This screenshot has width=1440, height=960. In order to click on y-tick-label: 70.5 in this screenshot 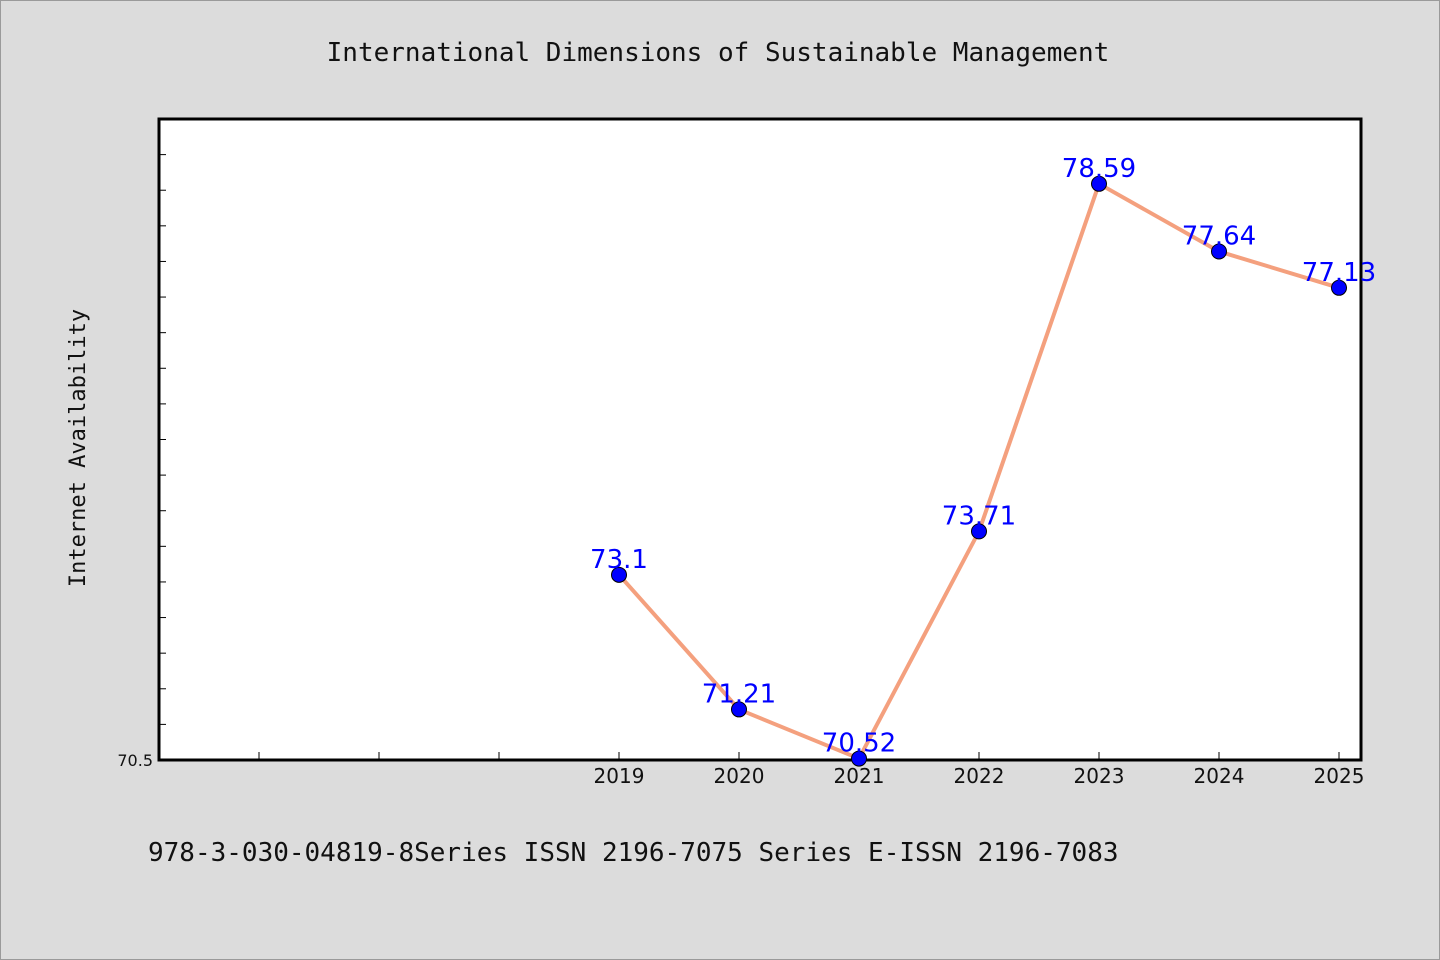, I will do `click(135, 760)`.